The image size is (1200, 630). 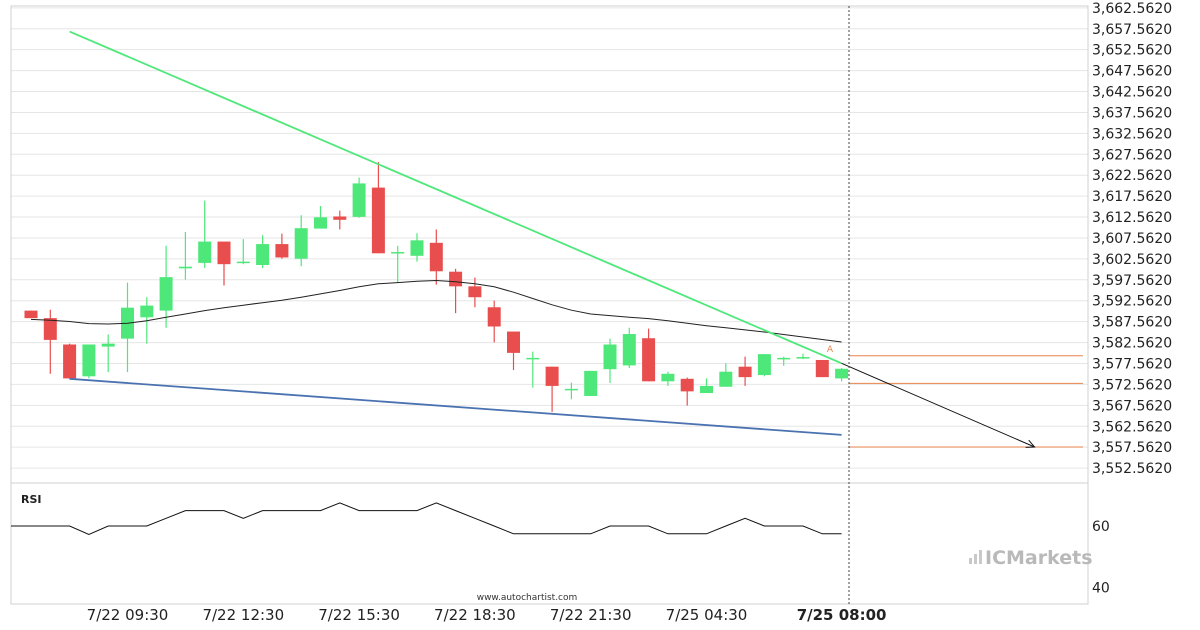 I want to click on rsi-panel: 60 40, so click(x=560, y=549).